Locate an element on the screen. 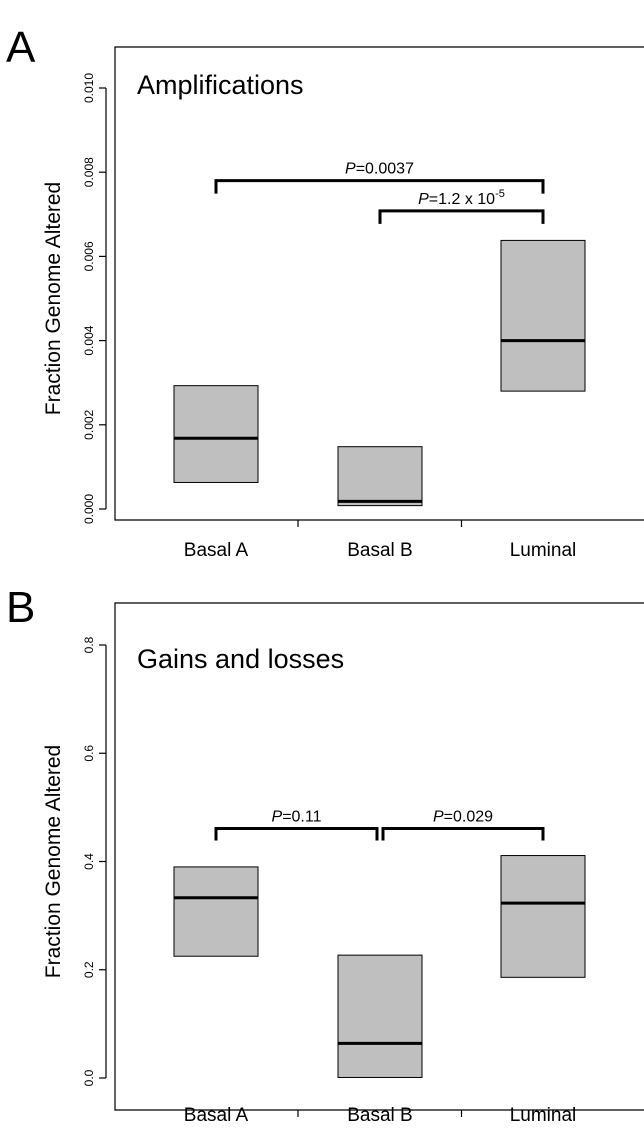  p-value-label: P=0.029 is located at coordinates (463, 816).